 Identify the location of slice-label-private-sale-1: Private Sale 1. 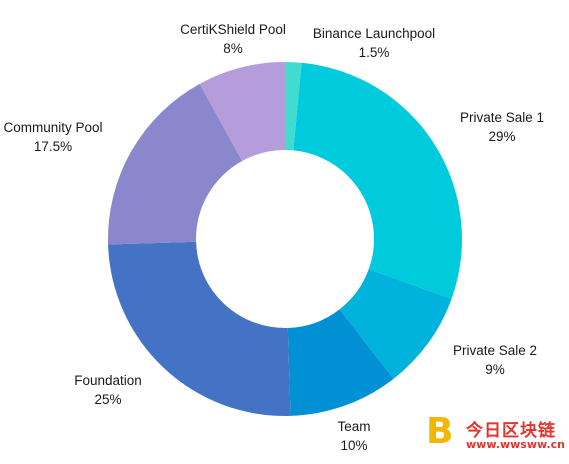
(502, 117).